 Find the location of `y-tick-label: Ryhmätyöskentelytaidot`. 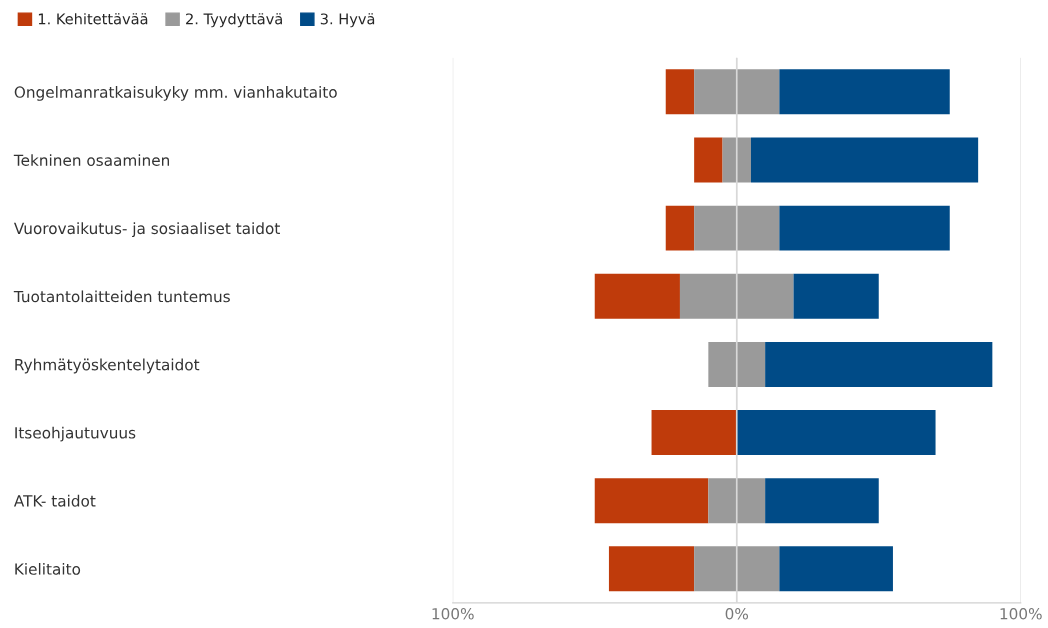

y-tick-label: Ryhmätyöskentelytaidot is located at coordinates (107, 366).